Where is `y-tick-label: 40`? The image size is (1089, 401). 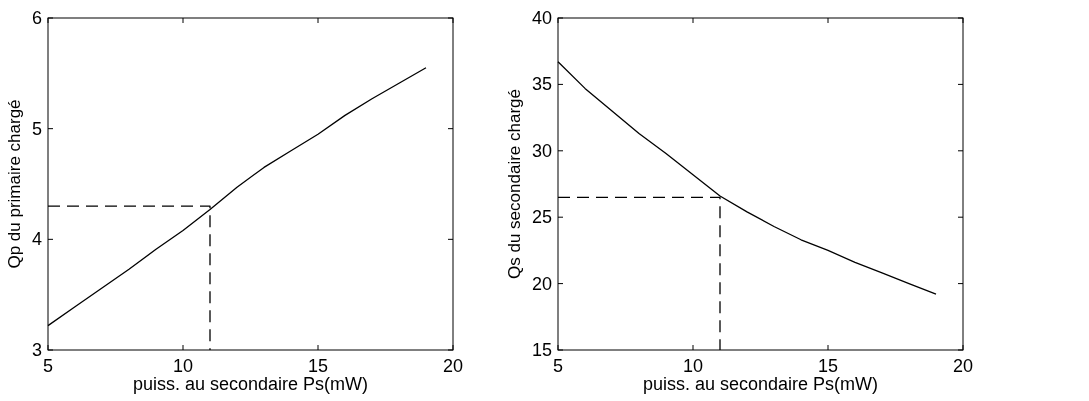
y-tick-label: 40 is located at coordinates (541, 18).